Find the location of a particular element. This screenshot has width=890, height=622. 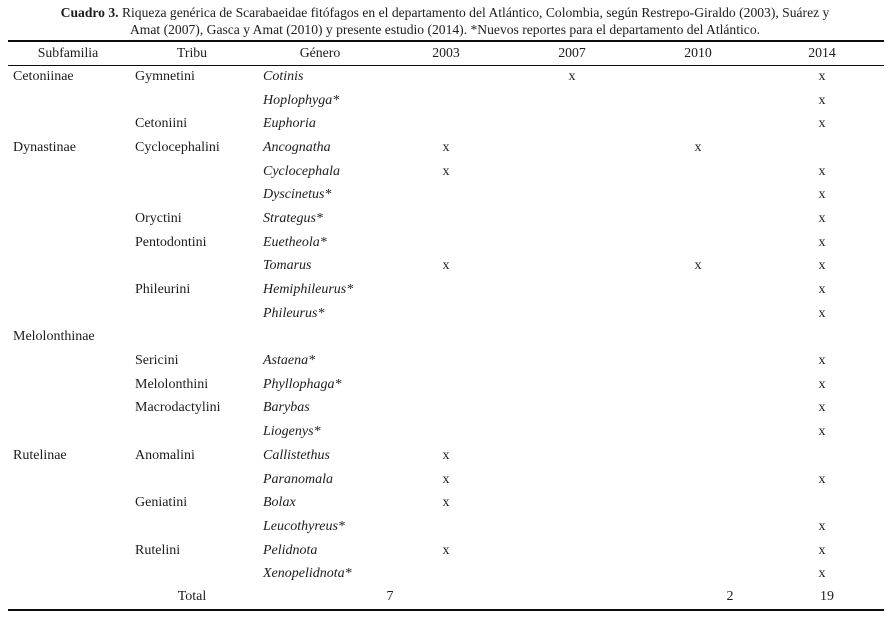

total-2014: 19 is located at coordinates (822, 598).